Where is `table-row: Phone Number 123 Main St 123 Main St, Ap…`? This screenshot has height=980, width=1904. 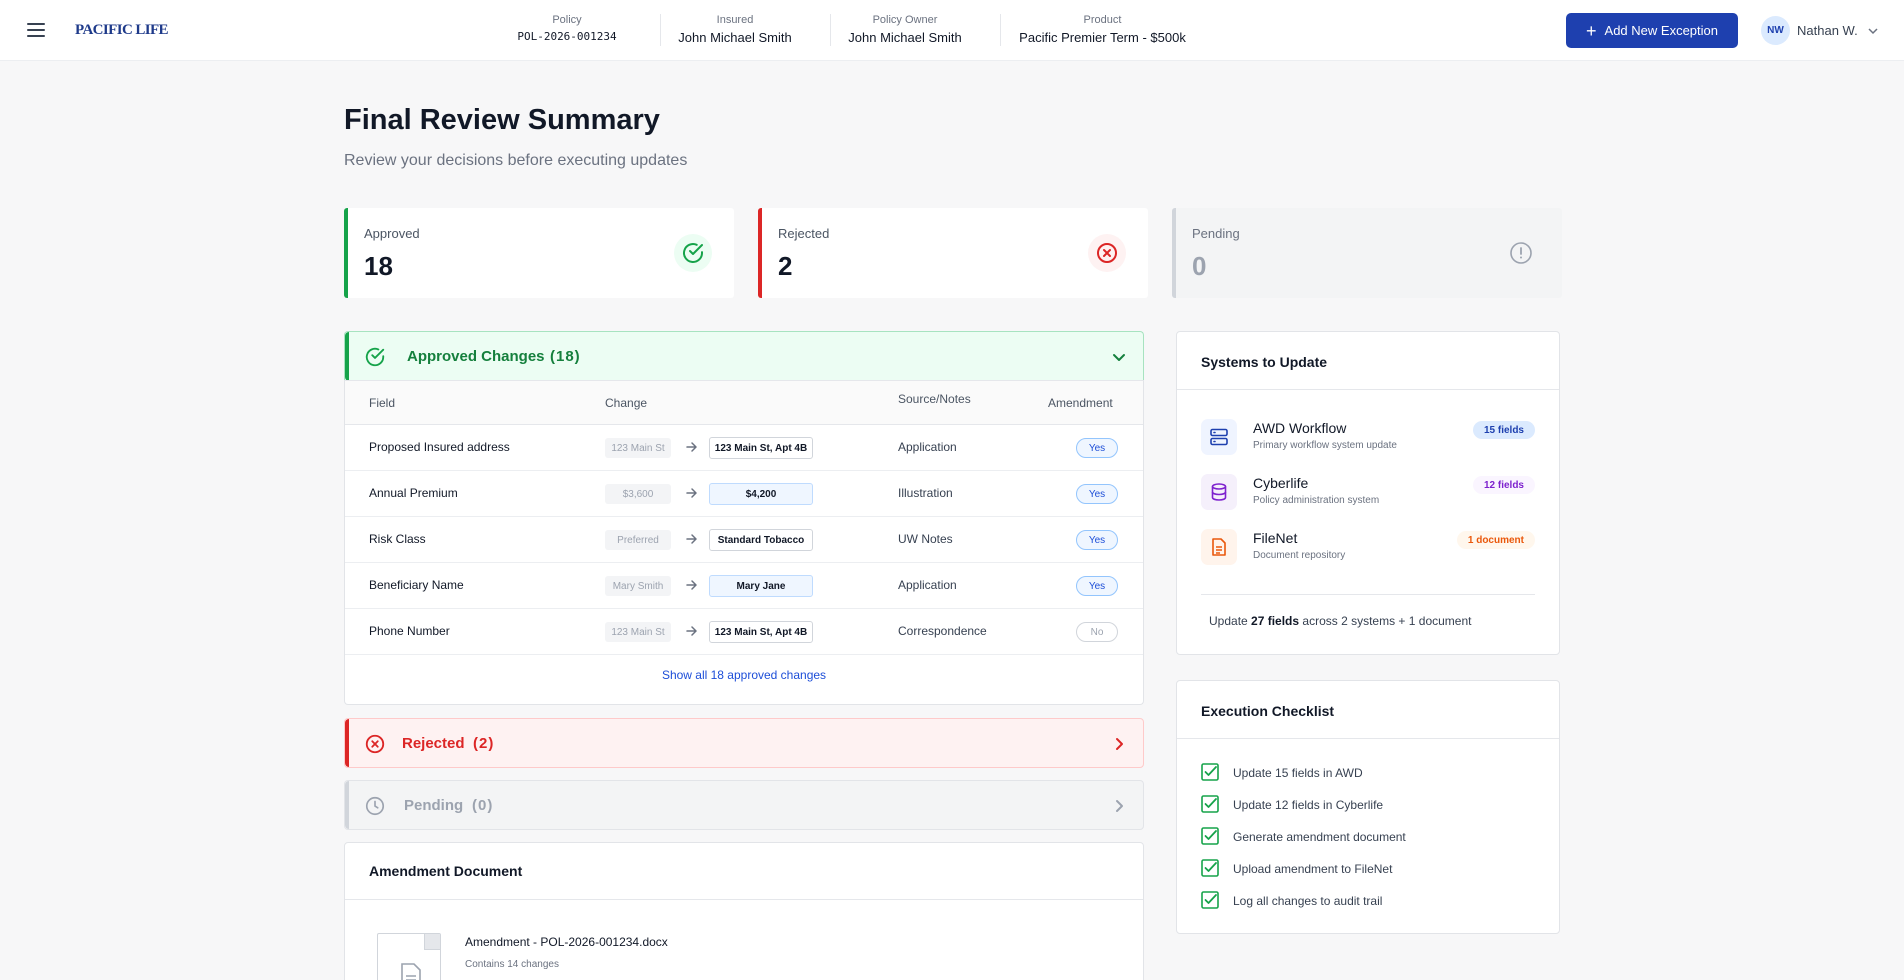
table-row: Phone Number 123 Main St 123 Main St, Ap… is located at coordinates (744, 632).